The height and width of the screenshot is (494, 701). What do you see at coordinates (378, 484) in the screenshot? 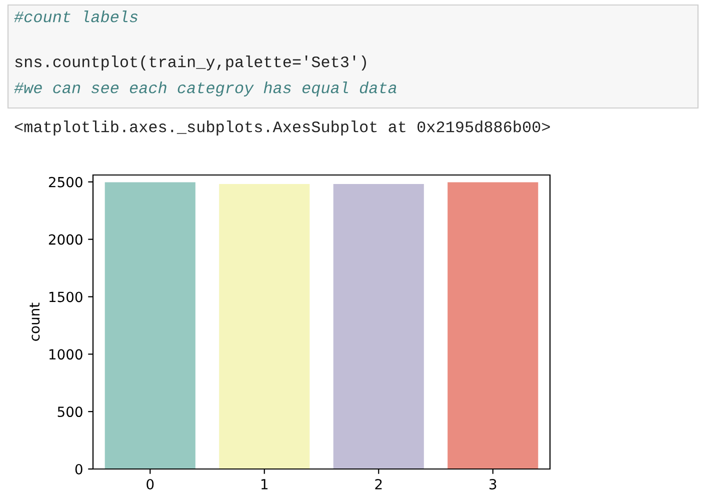
I see `x-tick-label: 2` at bounding box center [378, 484].